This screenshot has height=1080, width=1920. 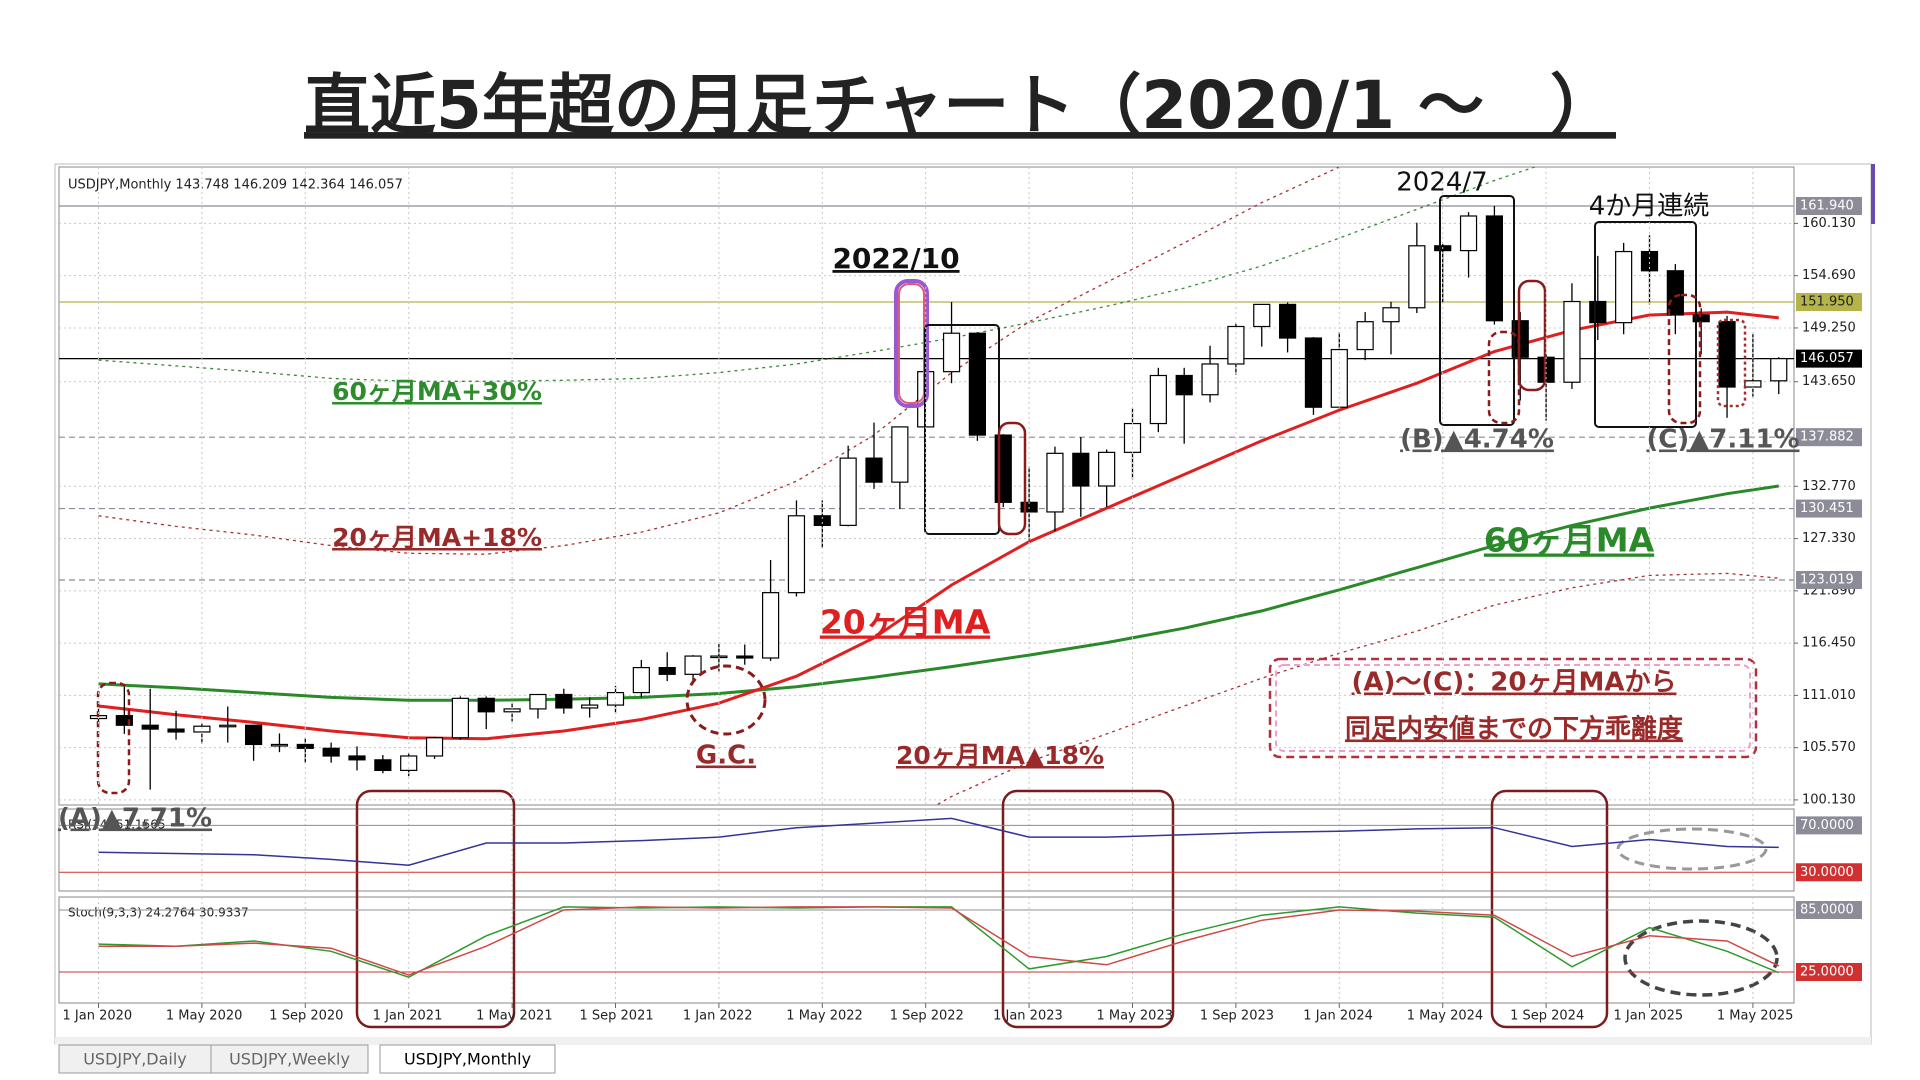 I want to click on y-tick-label: 154.690, so click(x=1829, y=275).